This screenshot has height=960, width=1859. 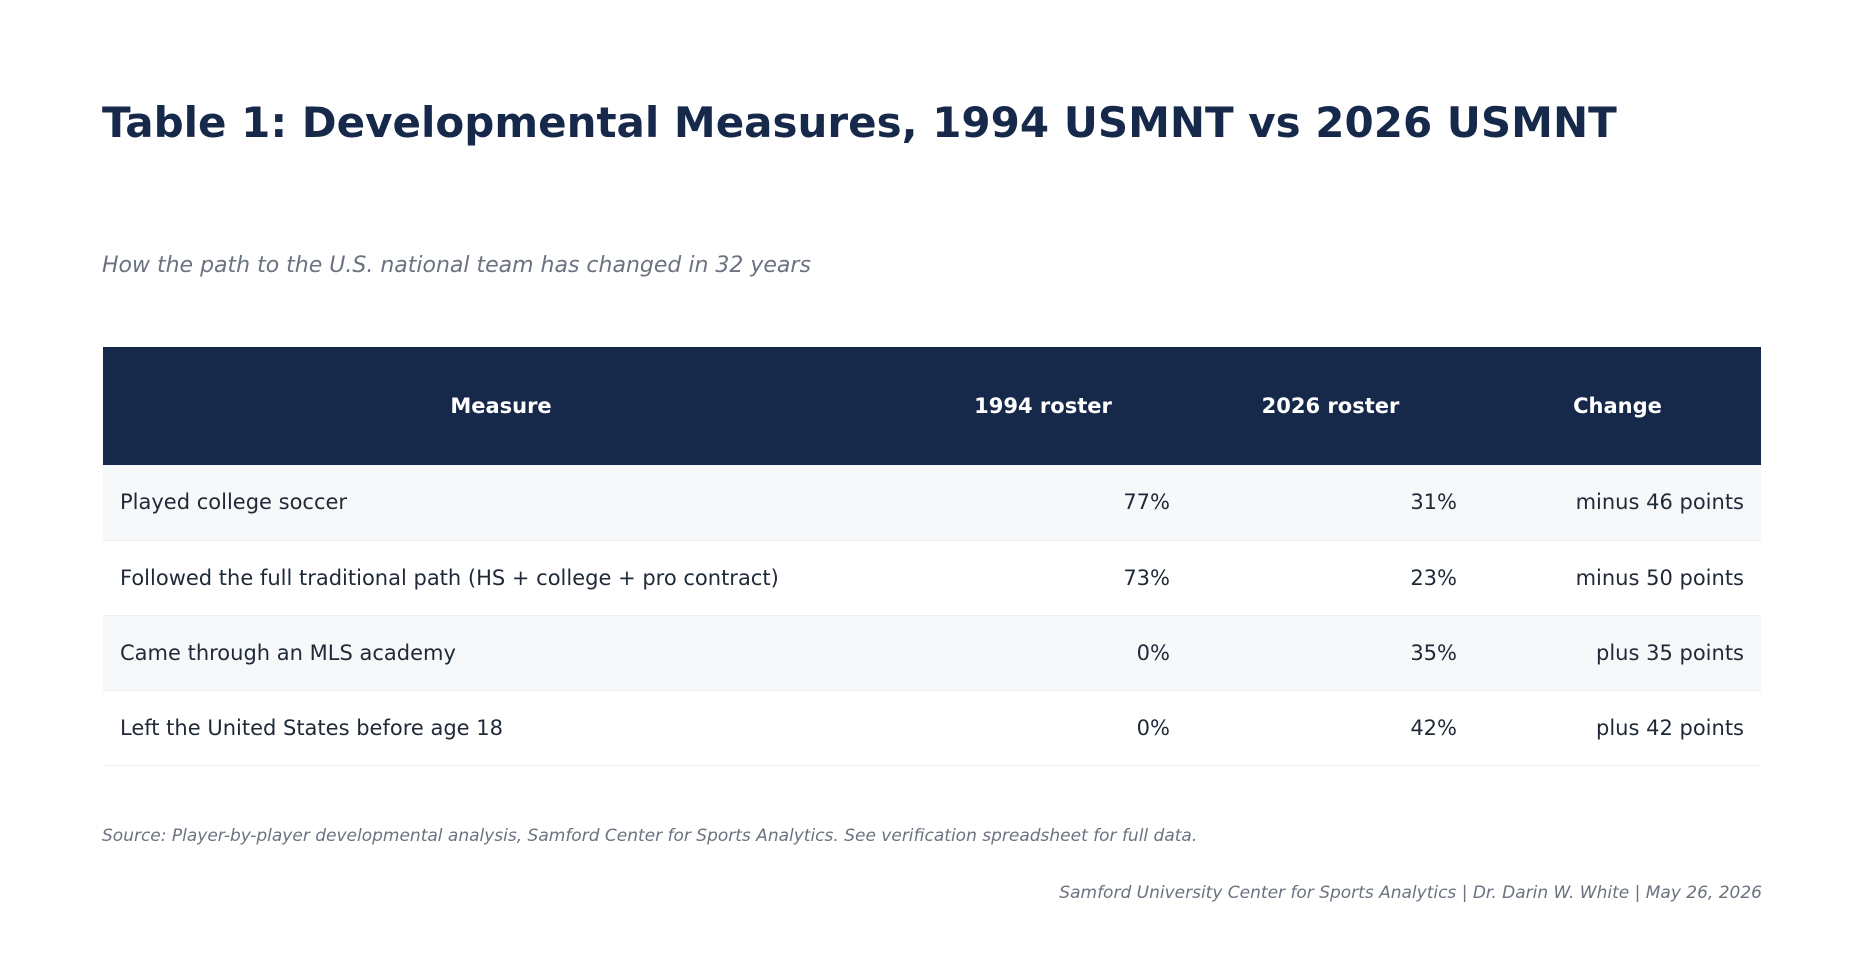 What do you see at coordinates (288, 652) in the screenshot?
I see `cell-measure: Came through an MLS academy` at bounding box center [288, 652].